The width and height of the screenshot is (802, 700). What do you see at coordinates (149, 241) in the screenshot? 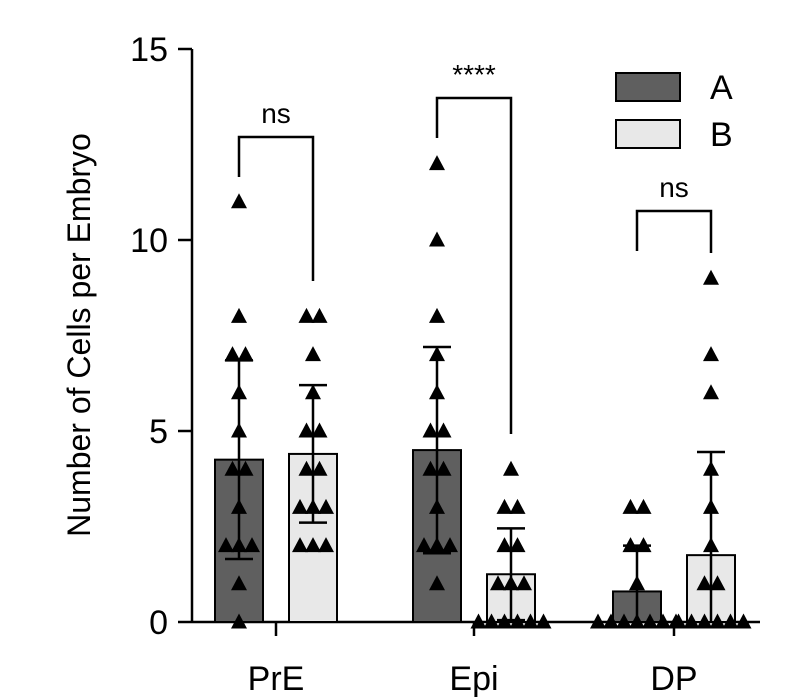
I see `y-tick-label: 10` at bounding box center [149, 241].